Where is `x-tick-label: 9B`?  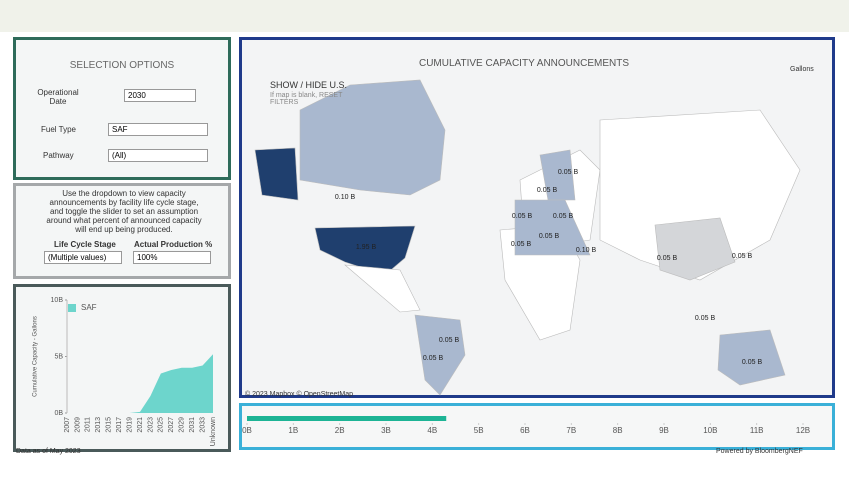 x-tick-label: 9B is located at coordinates (664, 430).